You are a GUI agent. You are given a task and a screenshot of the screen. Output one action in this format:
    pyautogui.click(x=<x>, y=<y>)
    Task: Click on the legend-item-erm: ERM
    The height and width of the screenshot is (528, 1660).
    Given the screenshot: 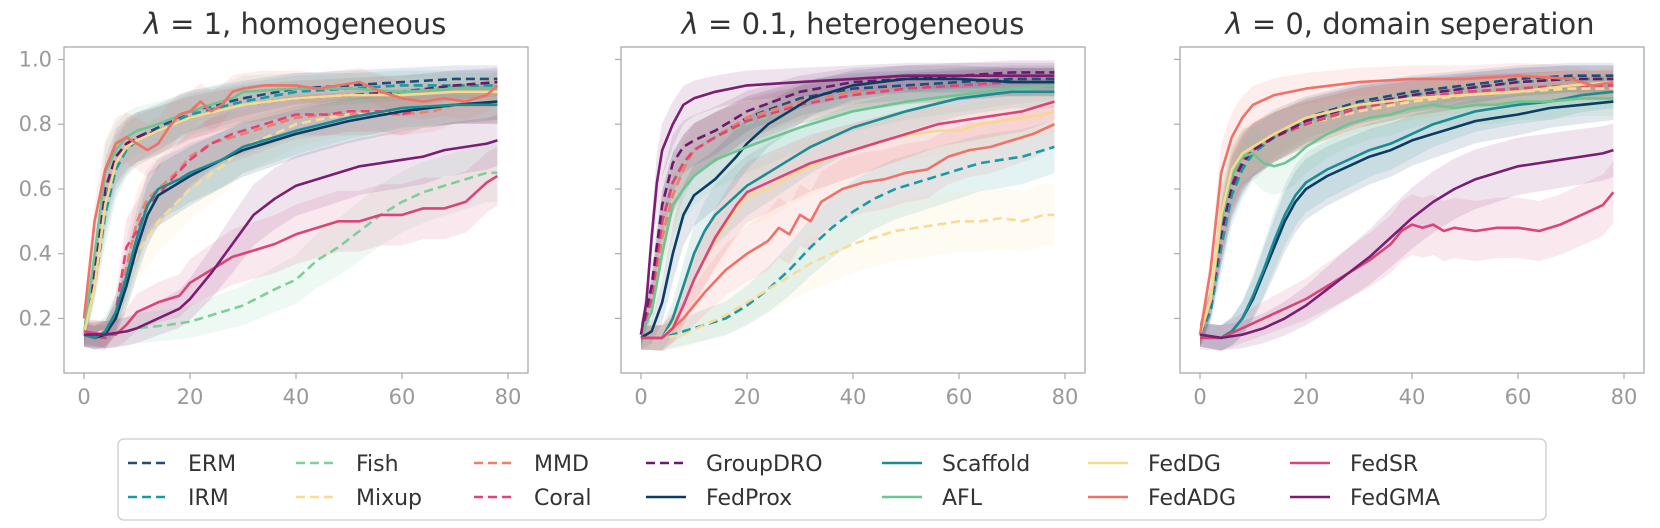 What is the action you would take?
    pyautogui.click(x=182, y=464)
    